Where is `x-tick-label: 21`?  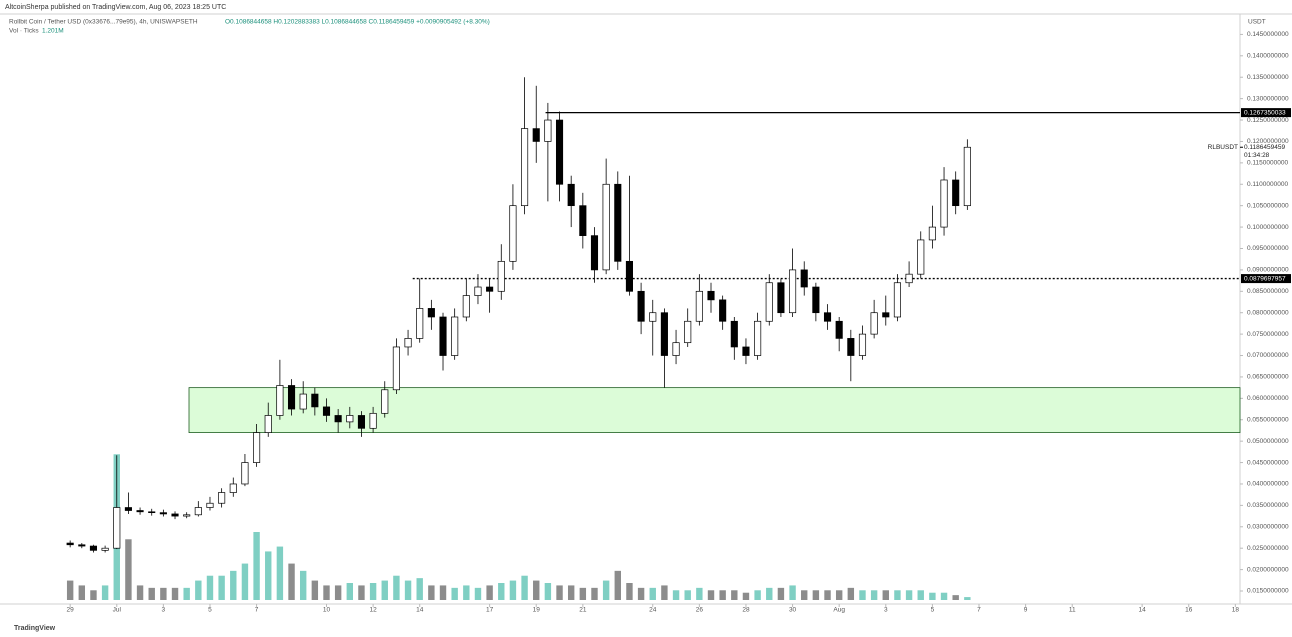
x-tick-label: 21 is located at coordinates (583, 610).